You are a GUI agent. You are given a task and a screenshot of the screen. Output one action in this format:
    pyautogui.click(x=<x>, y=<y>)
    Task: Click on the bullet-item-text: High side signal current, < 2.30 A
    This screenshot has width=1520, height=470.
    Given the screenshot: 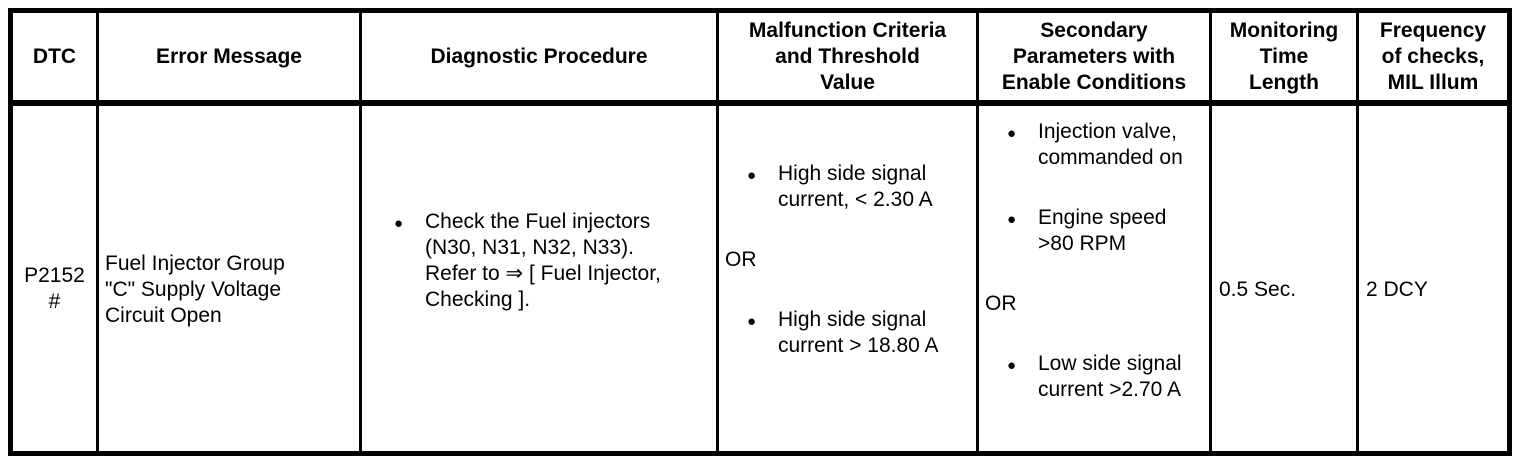 What is the action you would take?
    pyautogui.click(x=855, y=186)
    